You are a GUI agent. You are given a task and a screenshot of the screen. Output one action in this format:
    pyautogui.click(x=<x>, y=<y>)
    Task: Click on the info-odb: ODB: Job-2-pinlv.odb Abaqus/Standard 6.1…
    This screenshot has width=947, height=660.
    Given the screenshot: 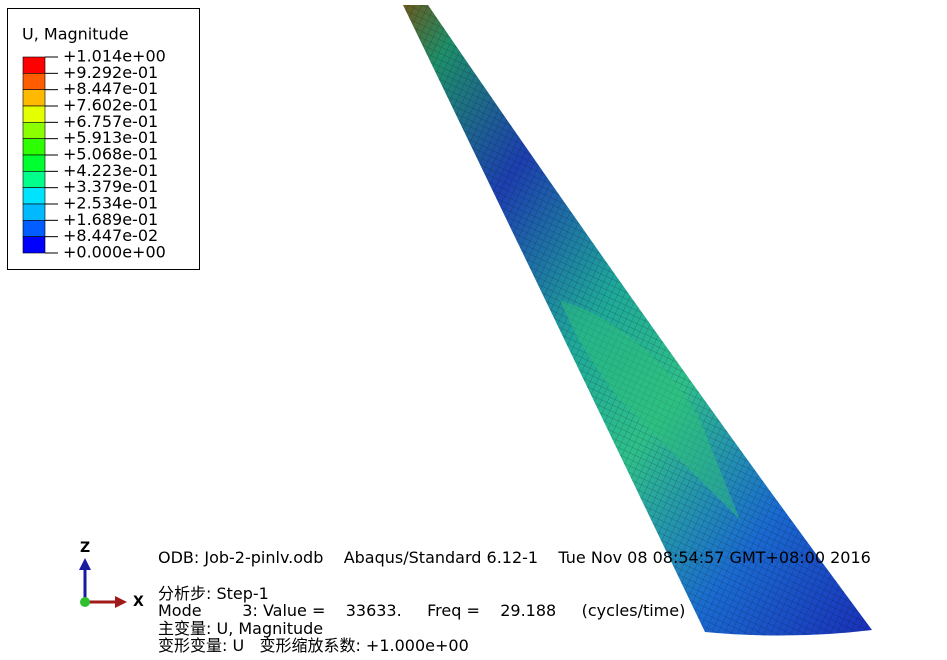 What is the action you would take?
    pyautogui.click(x=514, y=557)
    